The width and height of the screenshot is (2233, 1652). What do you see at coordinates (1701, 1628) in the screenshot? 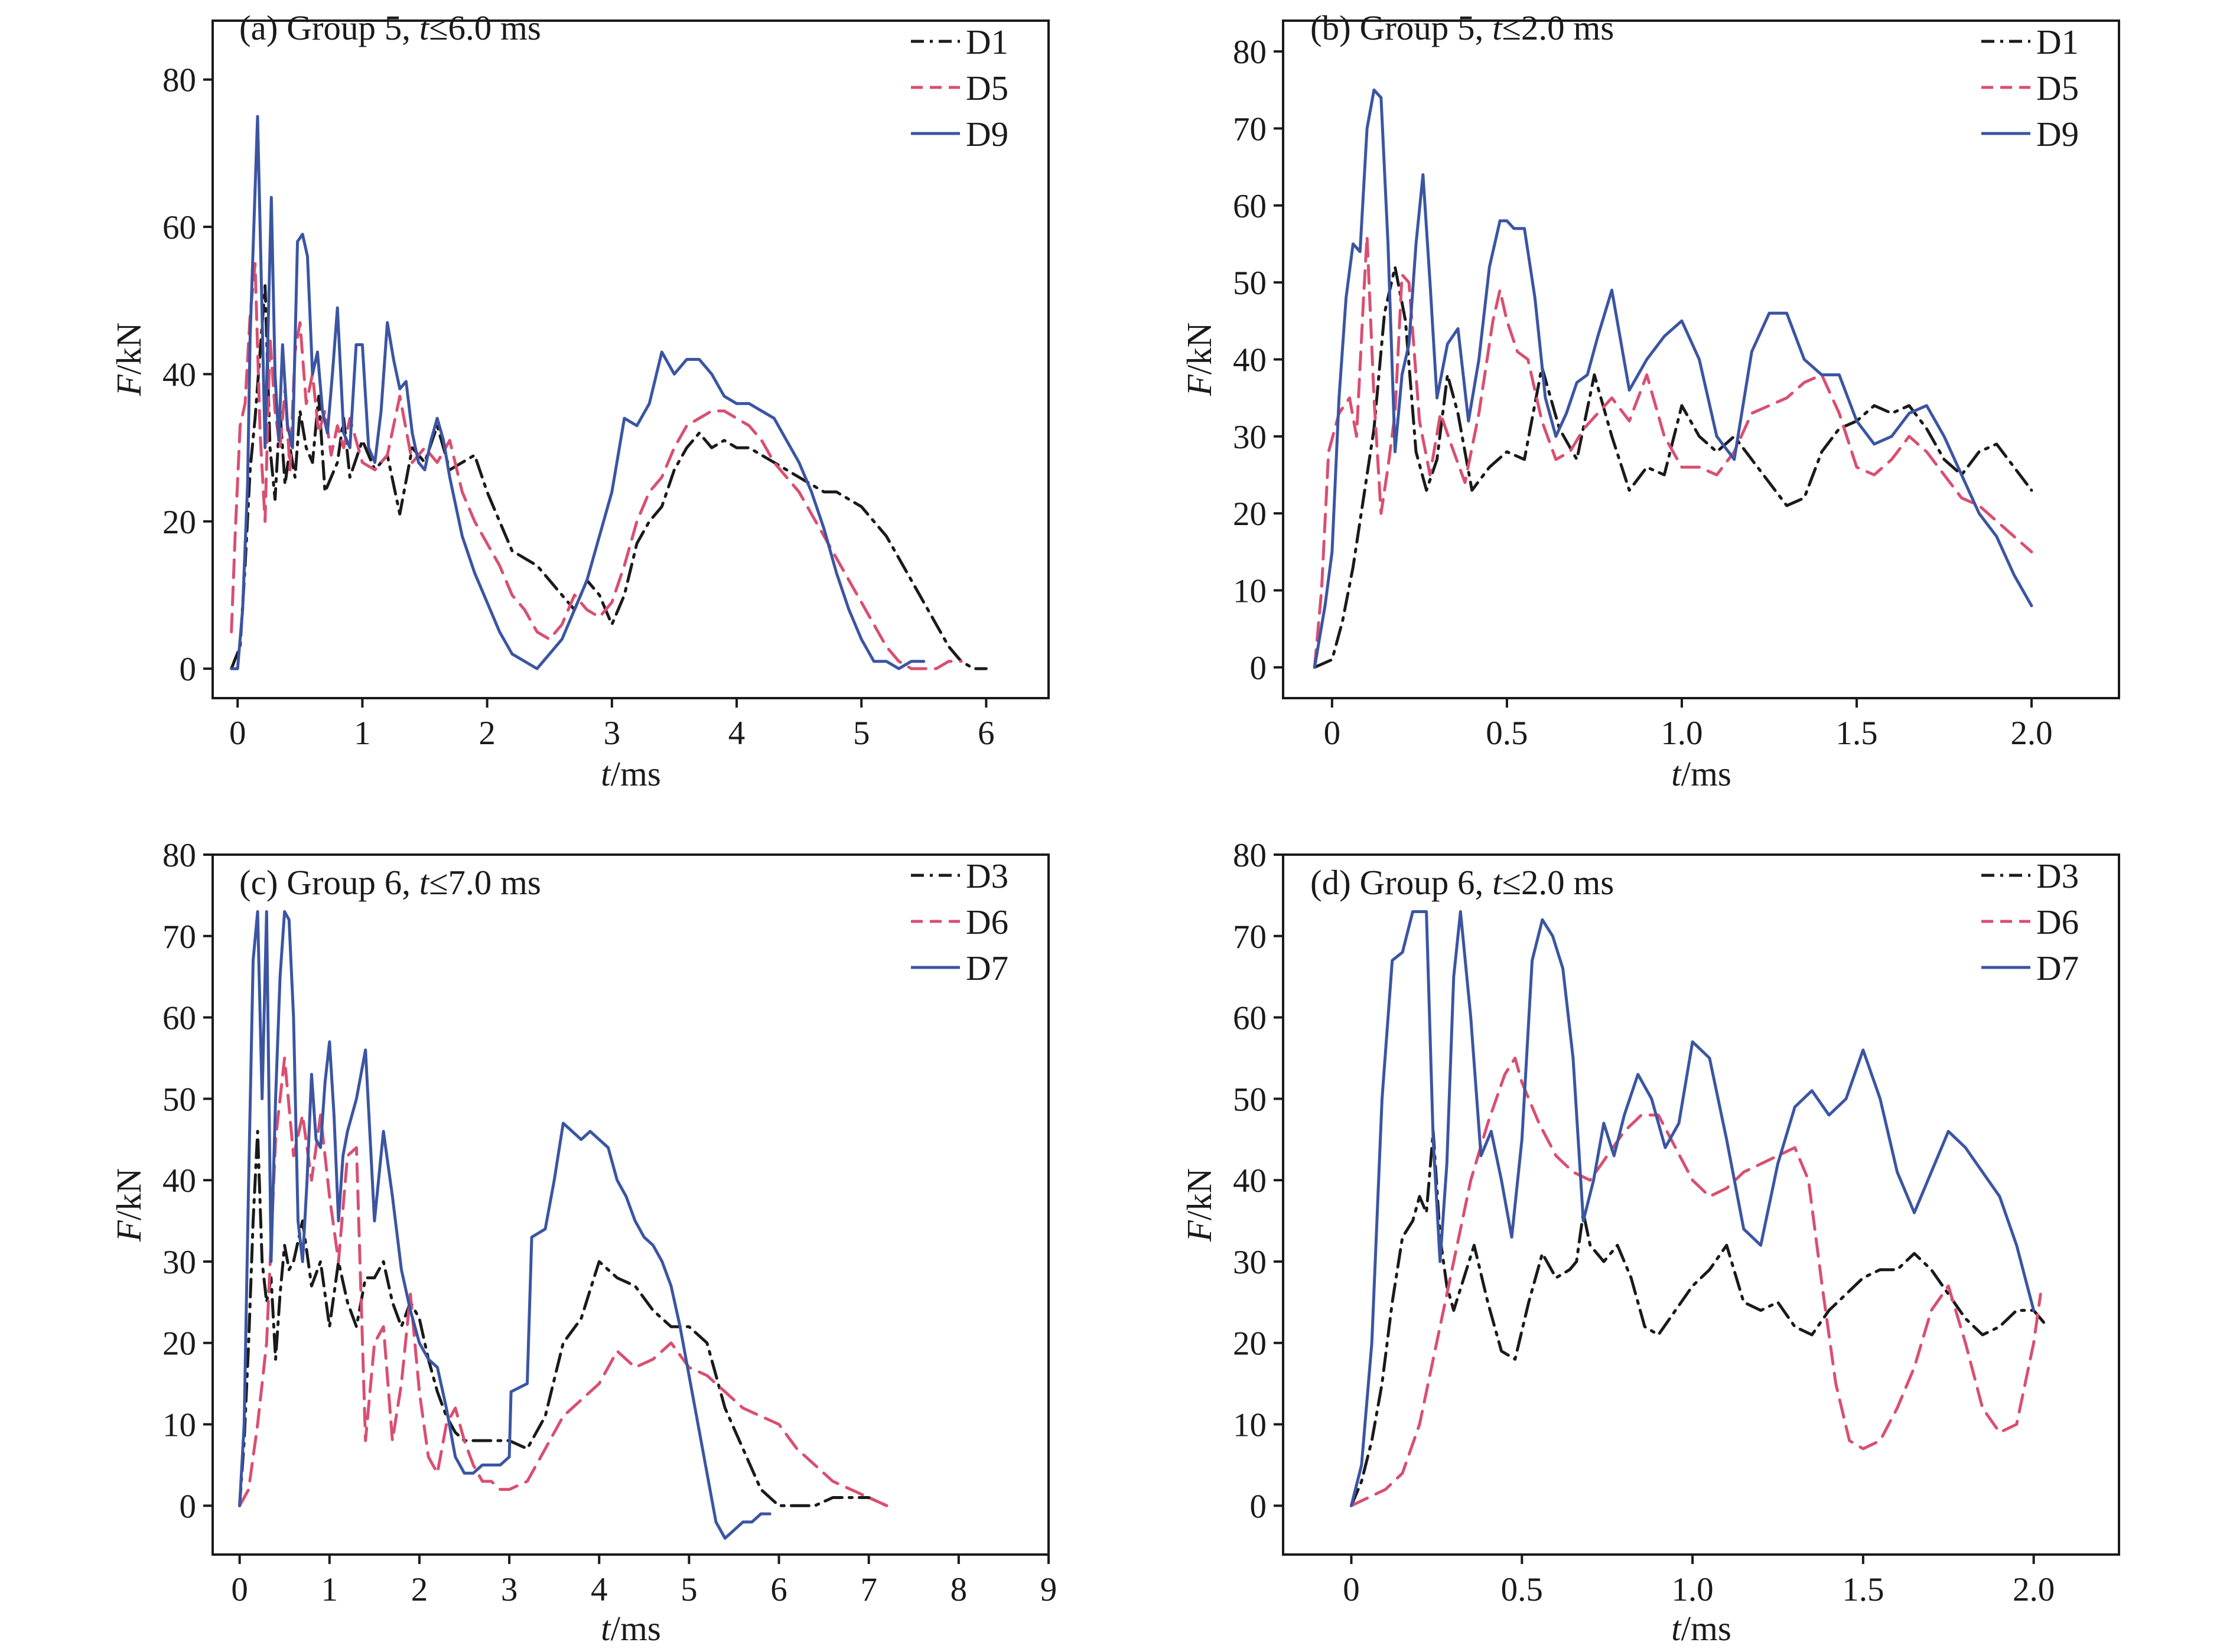
I see `panel-d-xlabel: t/ms` at bounding box center [1701, 1628].